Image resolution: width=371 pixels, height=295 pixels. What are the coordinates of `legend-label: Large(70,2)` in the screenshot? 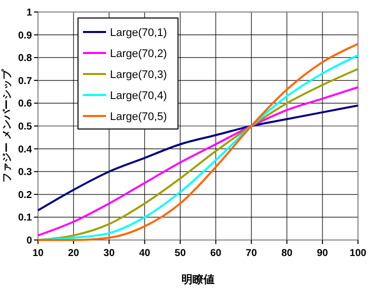 It's located at (138, 54).